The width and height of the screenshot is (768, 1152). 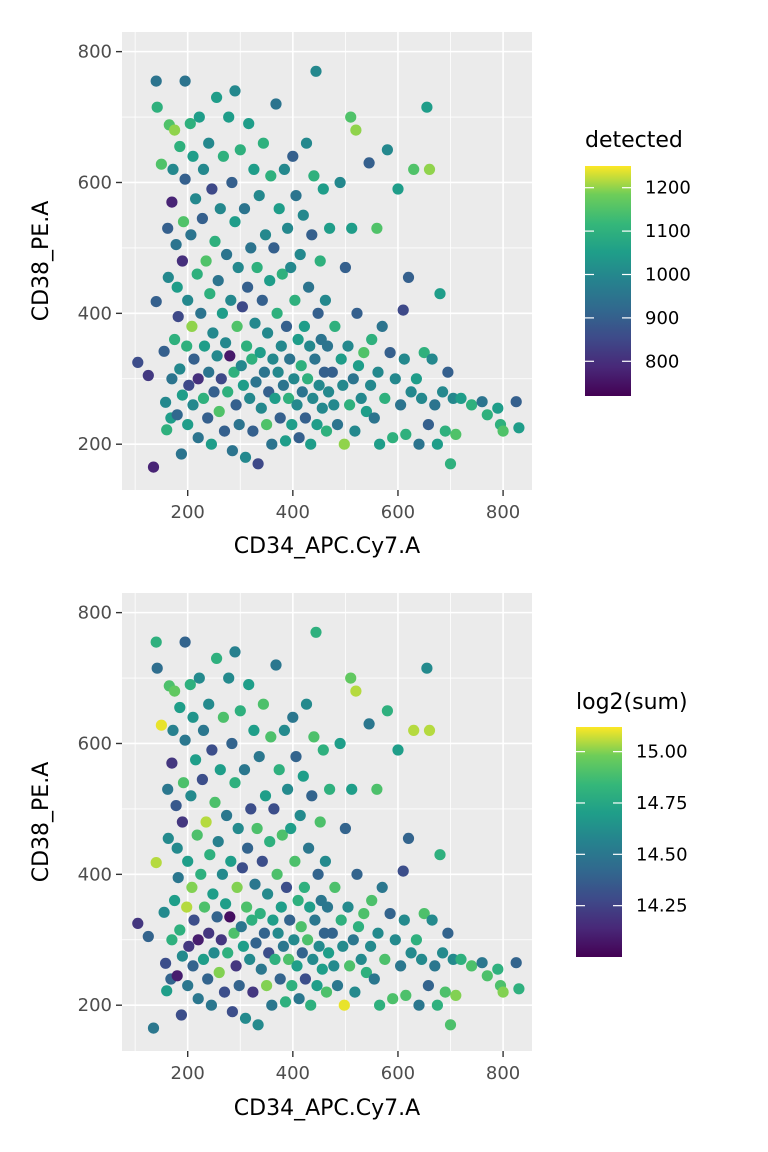 I want to click on x-tick-label: 800, so click(x=503, y=1073).